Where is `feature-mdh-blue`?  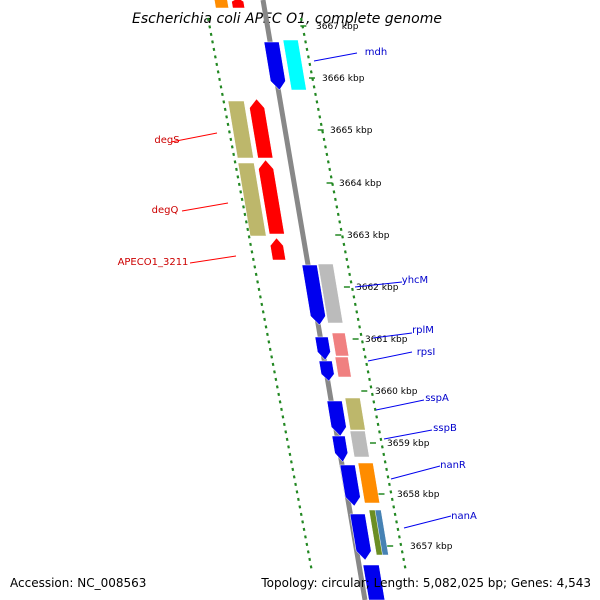
feature-mdh-blue is located at coordinates (274, 66).